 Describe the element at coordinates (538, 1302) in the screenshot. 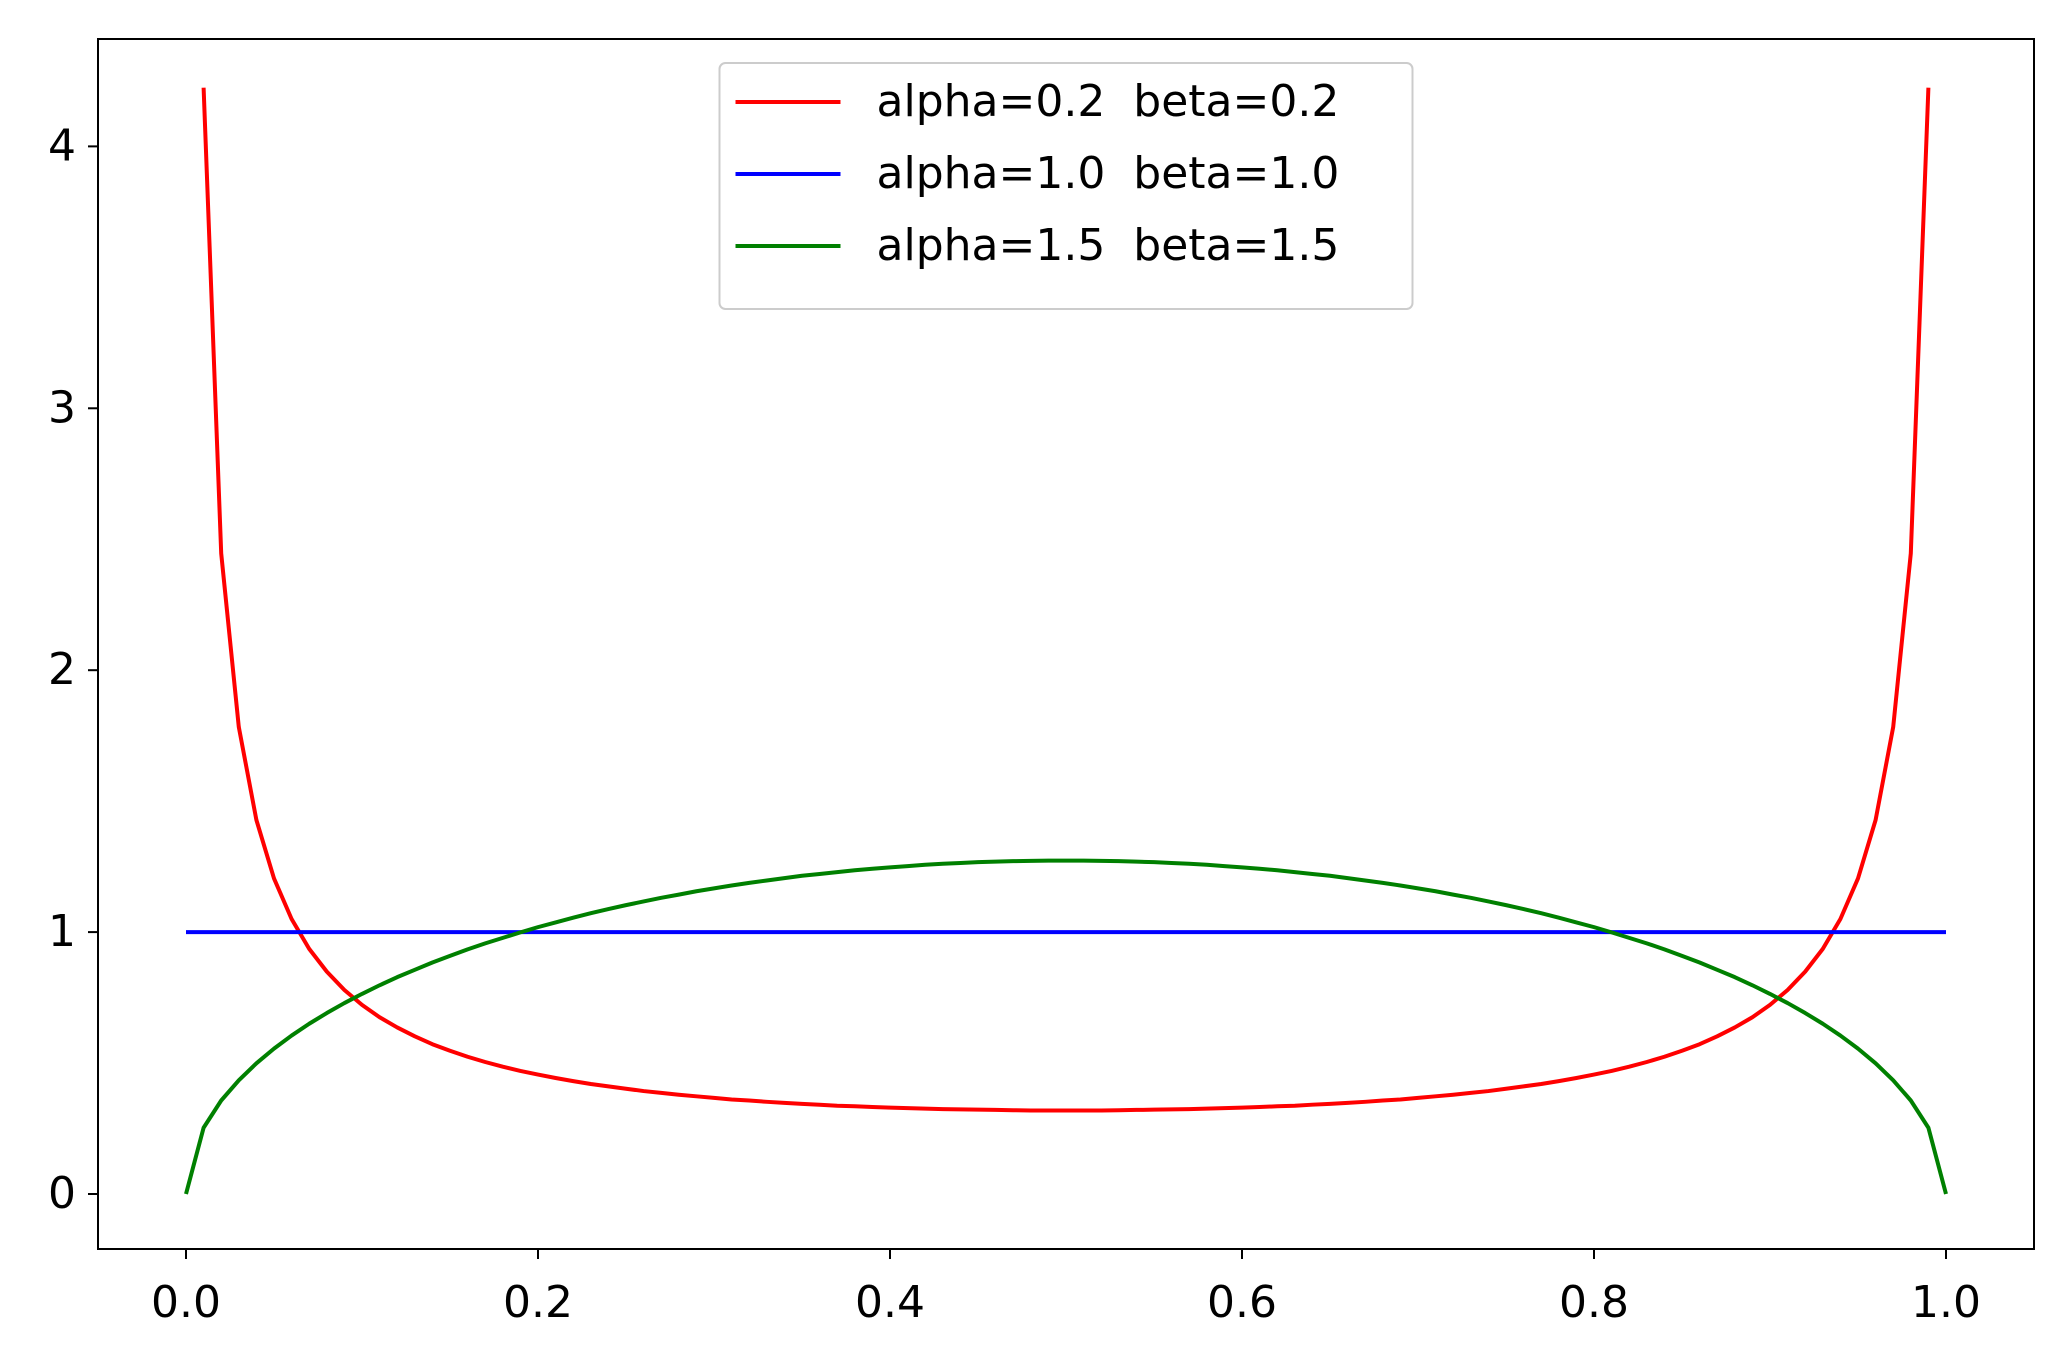

I see `x-tick-label: 0.2` at that location.